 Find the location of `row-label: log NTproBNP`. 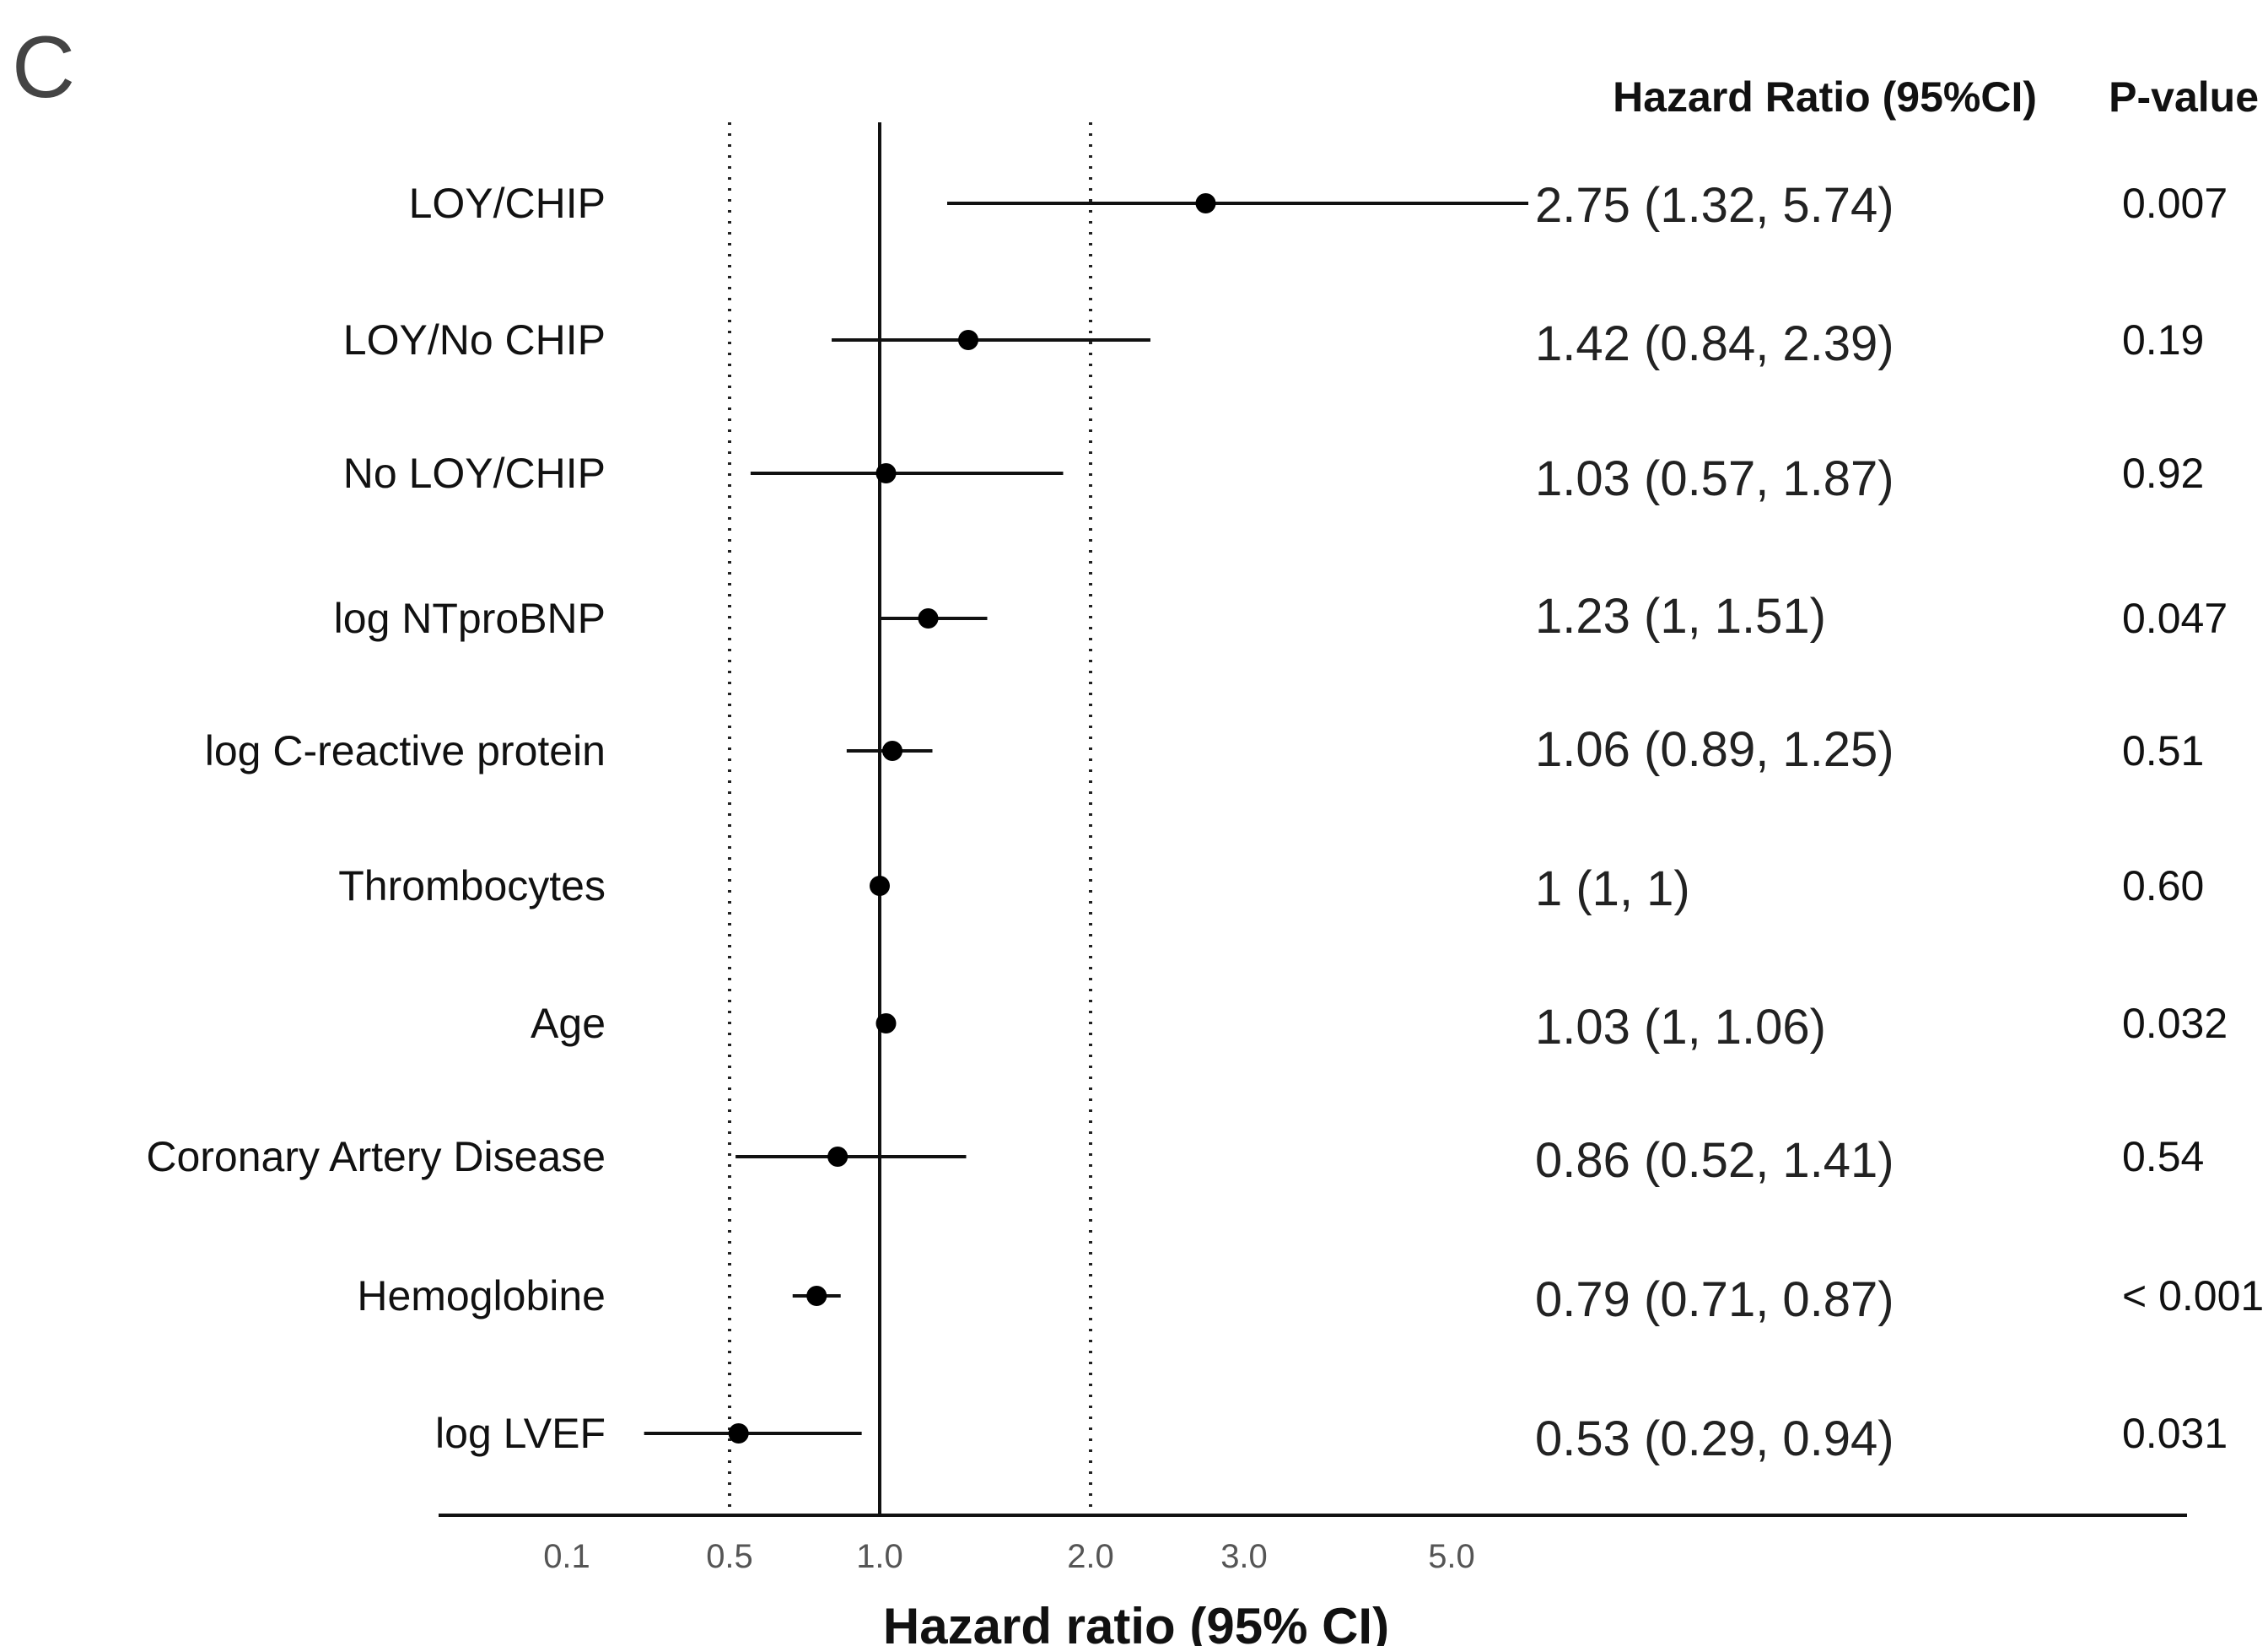

row-label: log NTproBNP is located at coordinates (470, 618).